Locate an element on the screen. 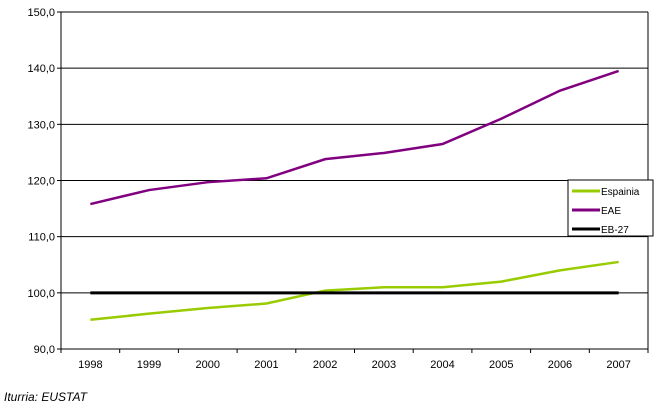  x-tick-label: 2000 is located at coordinates (208, 365).